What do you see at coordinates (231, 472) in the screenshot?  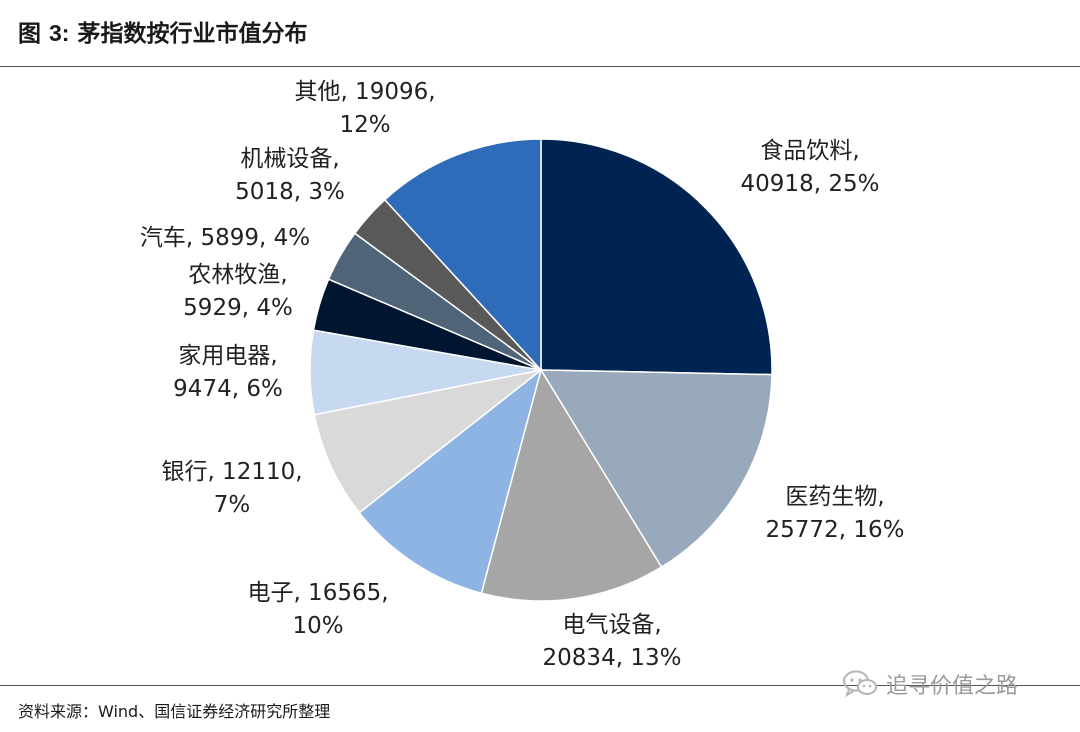 I see `slice-label-line: 银行, 12110,` at bounding box center [231, 472].